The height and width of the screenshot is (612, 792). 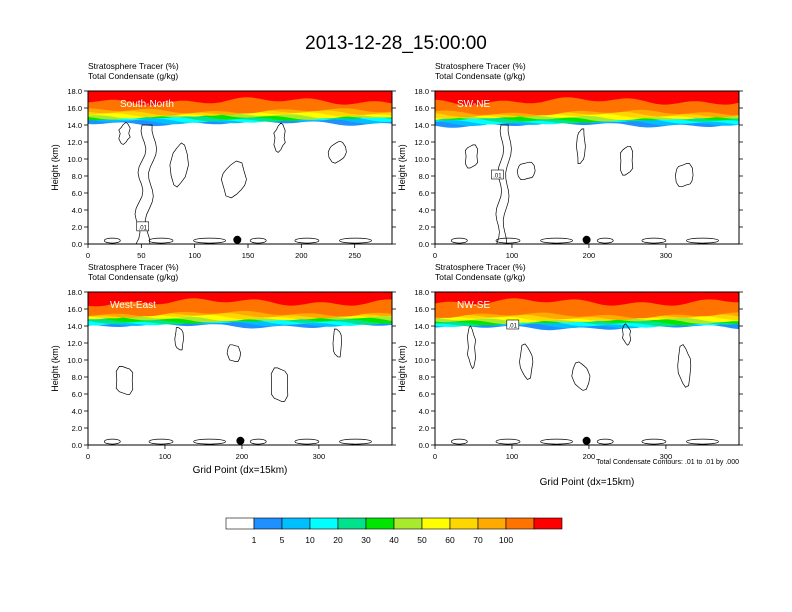 I want to click on x-tick-label: 50, so click(x=141, y=255).